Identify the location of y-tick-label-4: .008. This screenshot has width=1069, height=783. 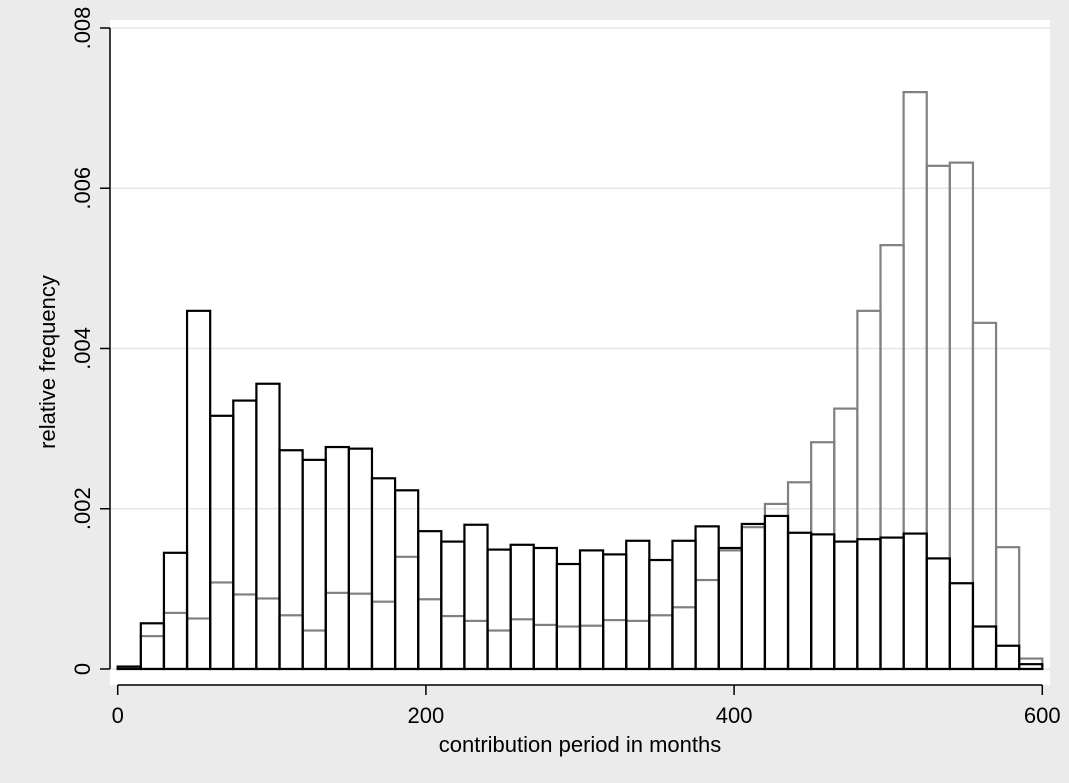
(82, 28).